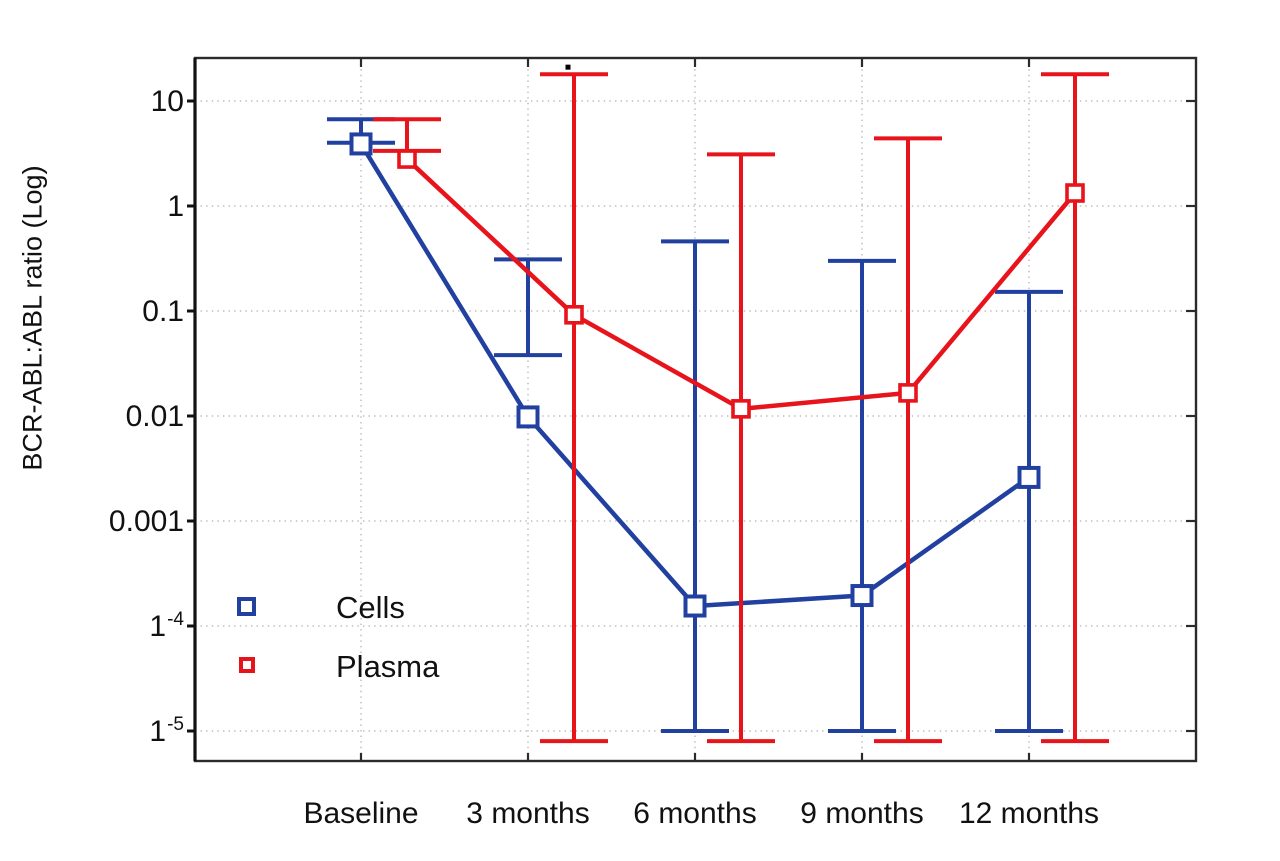 The image size is (1280, 861). Describe the element at coordinates (1029, 813) in the screenshot. I see `x-tick-label: 12 months` at that location.